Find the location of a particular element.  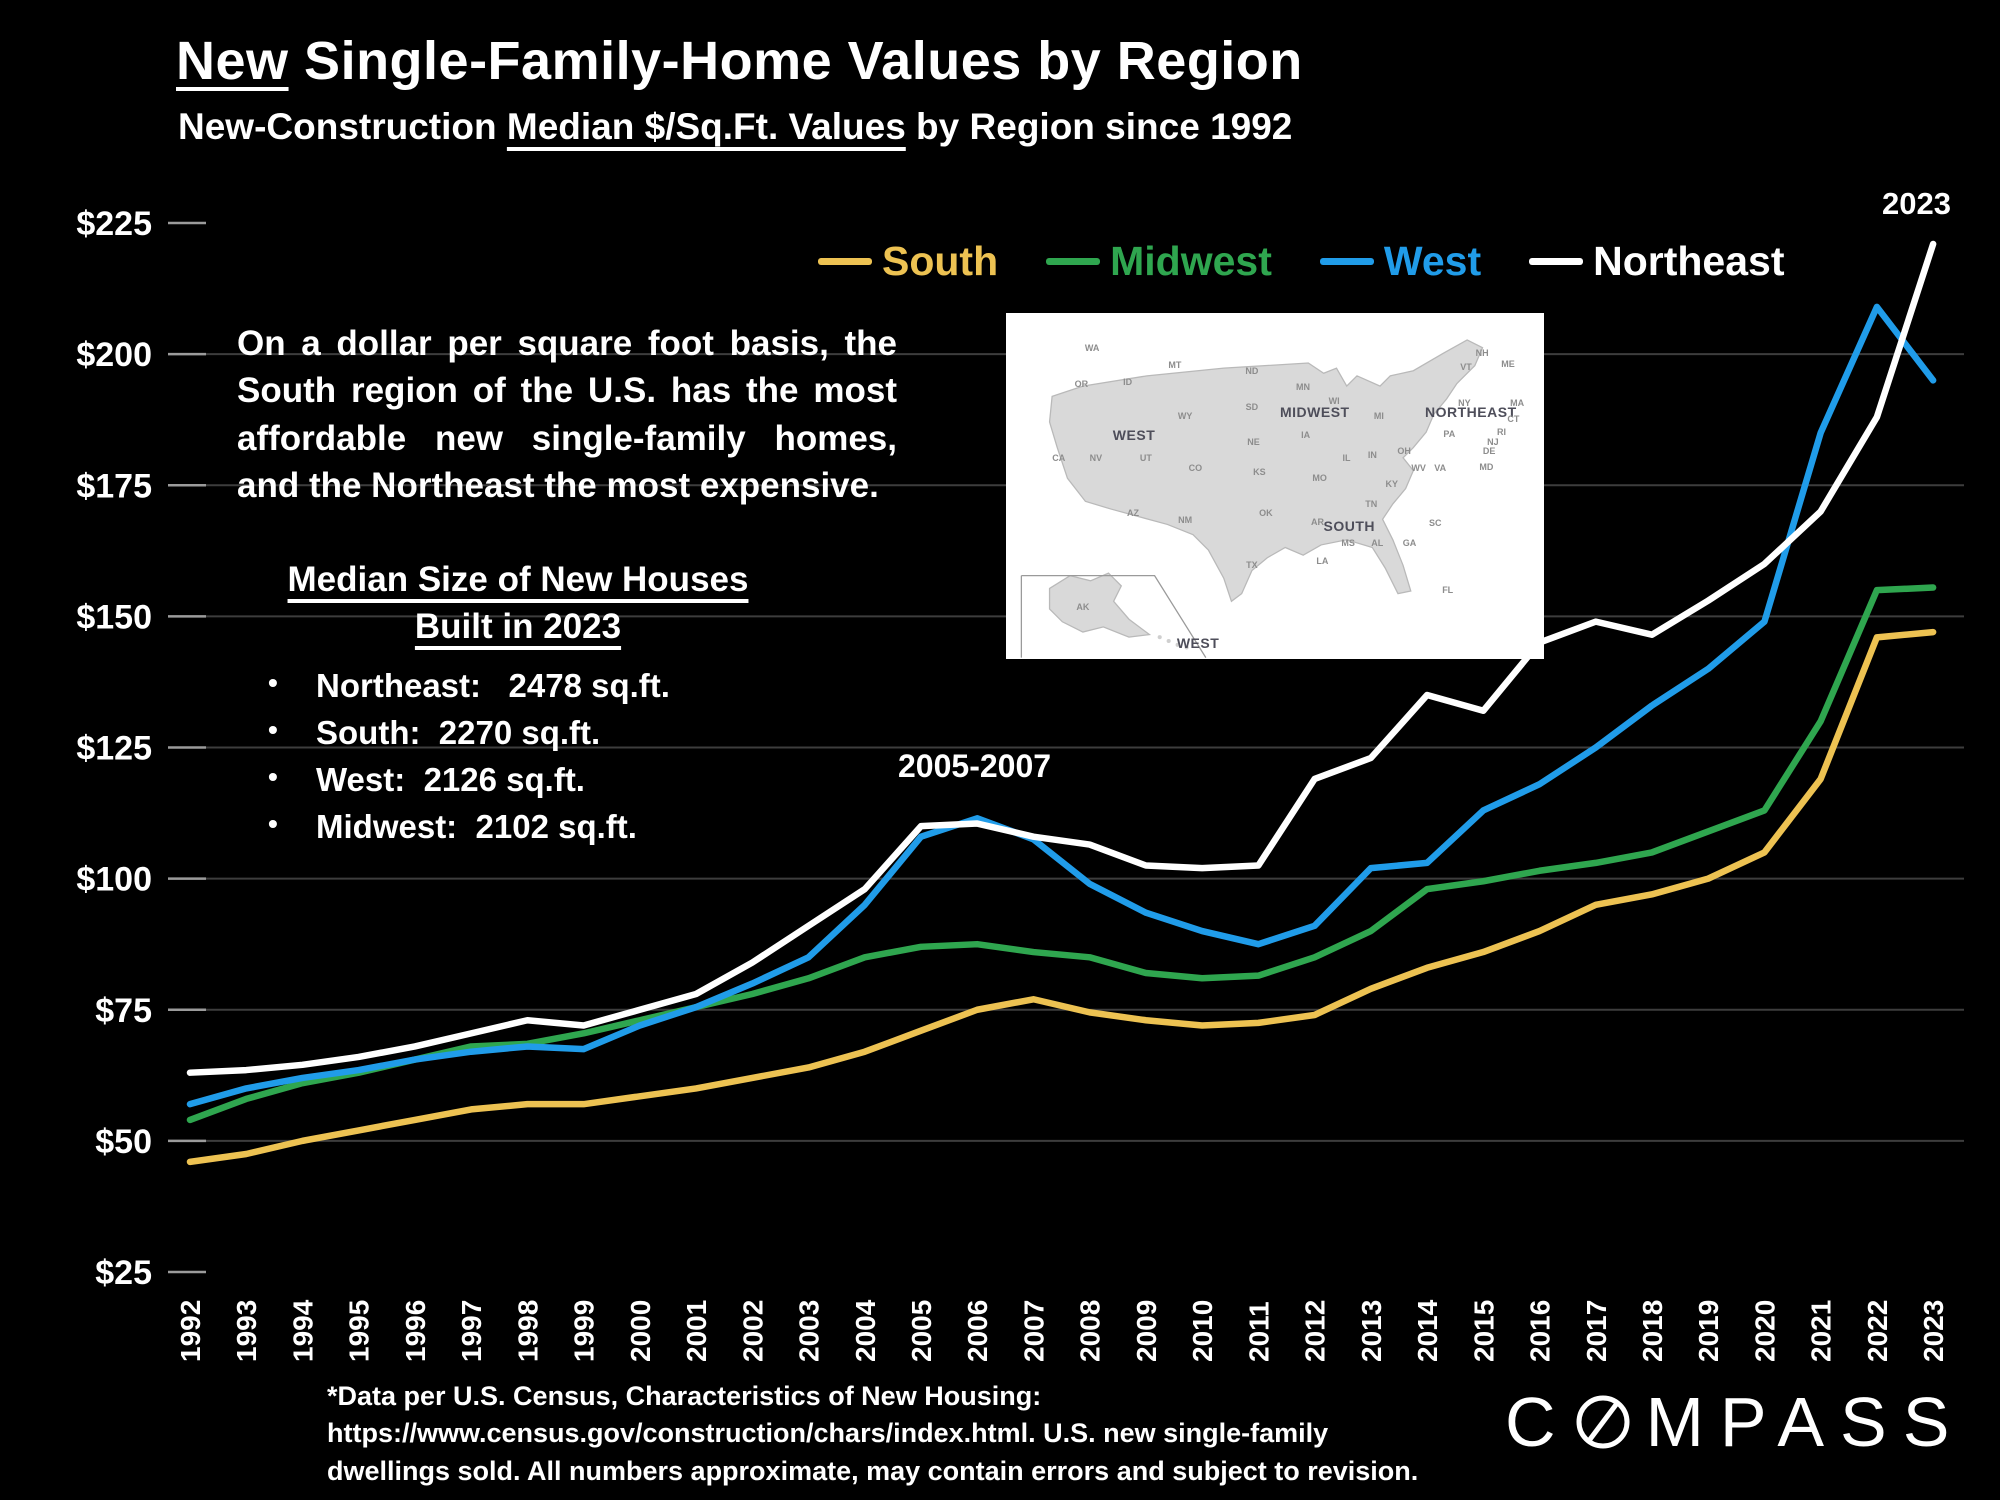

y-axis-label: $25 is located at coordinates (123, 1273).